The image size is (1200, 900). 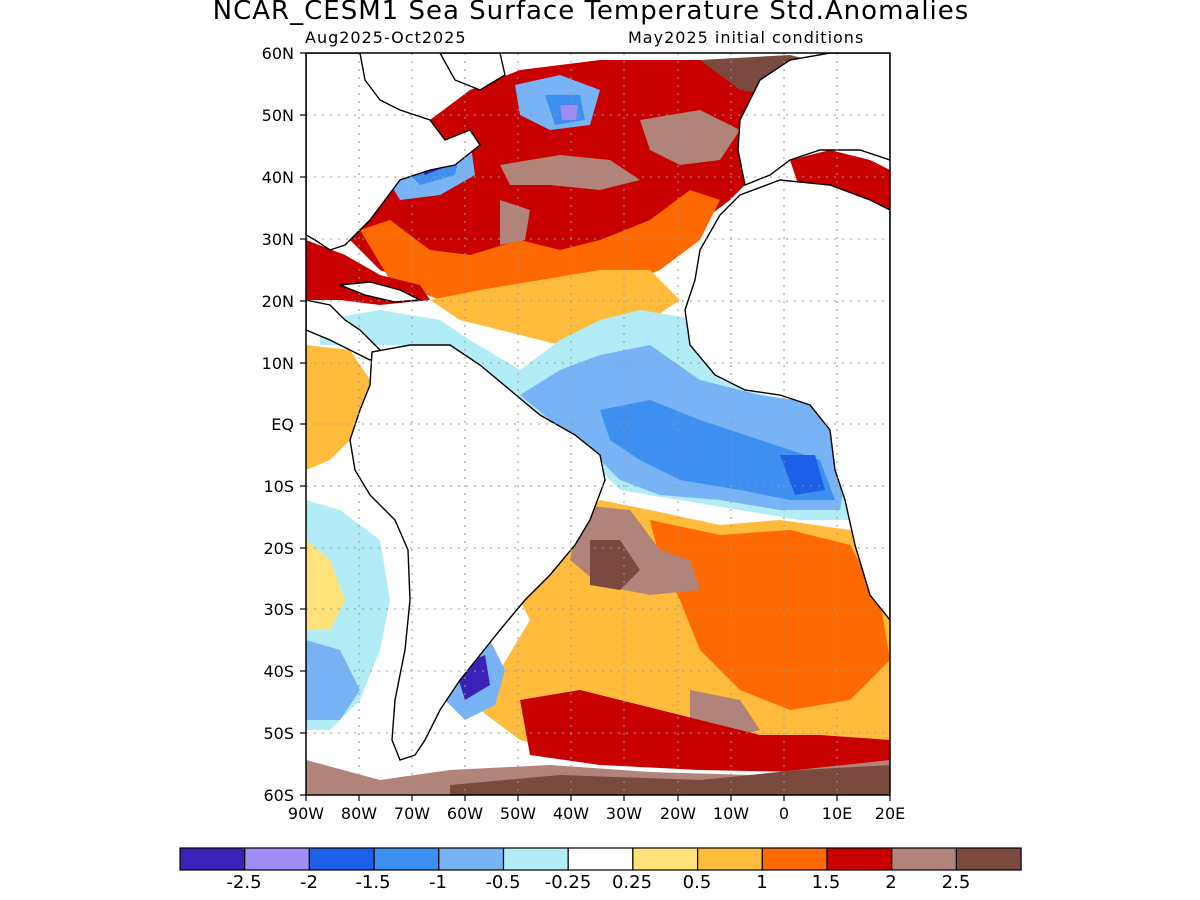 I want to click on colorbar-label: -0.25, so click(x=568, y=882).